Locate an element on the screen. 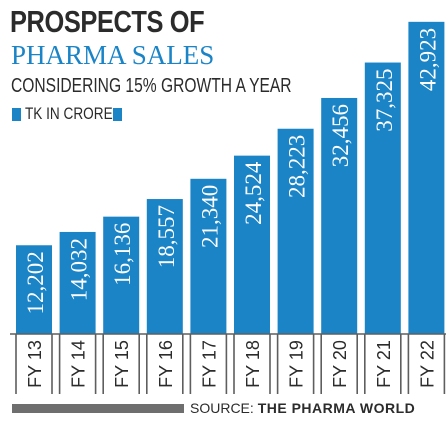  category-label-5: FY 18 is located at coordinates (253, 364).